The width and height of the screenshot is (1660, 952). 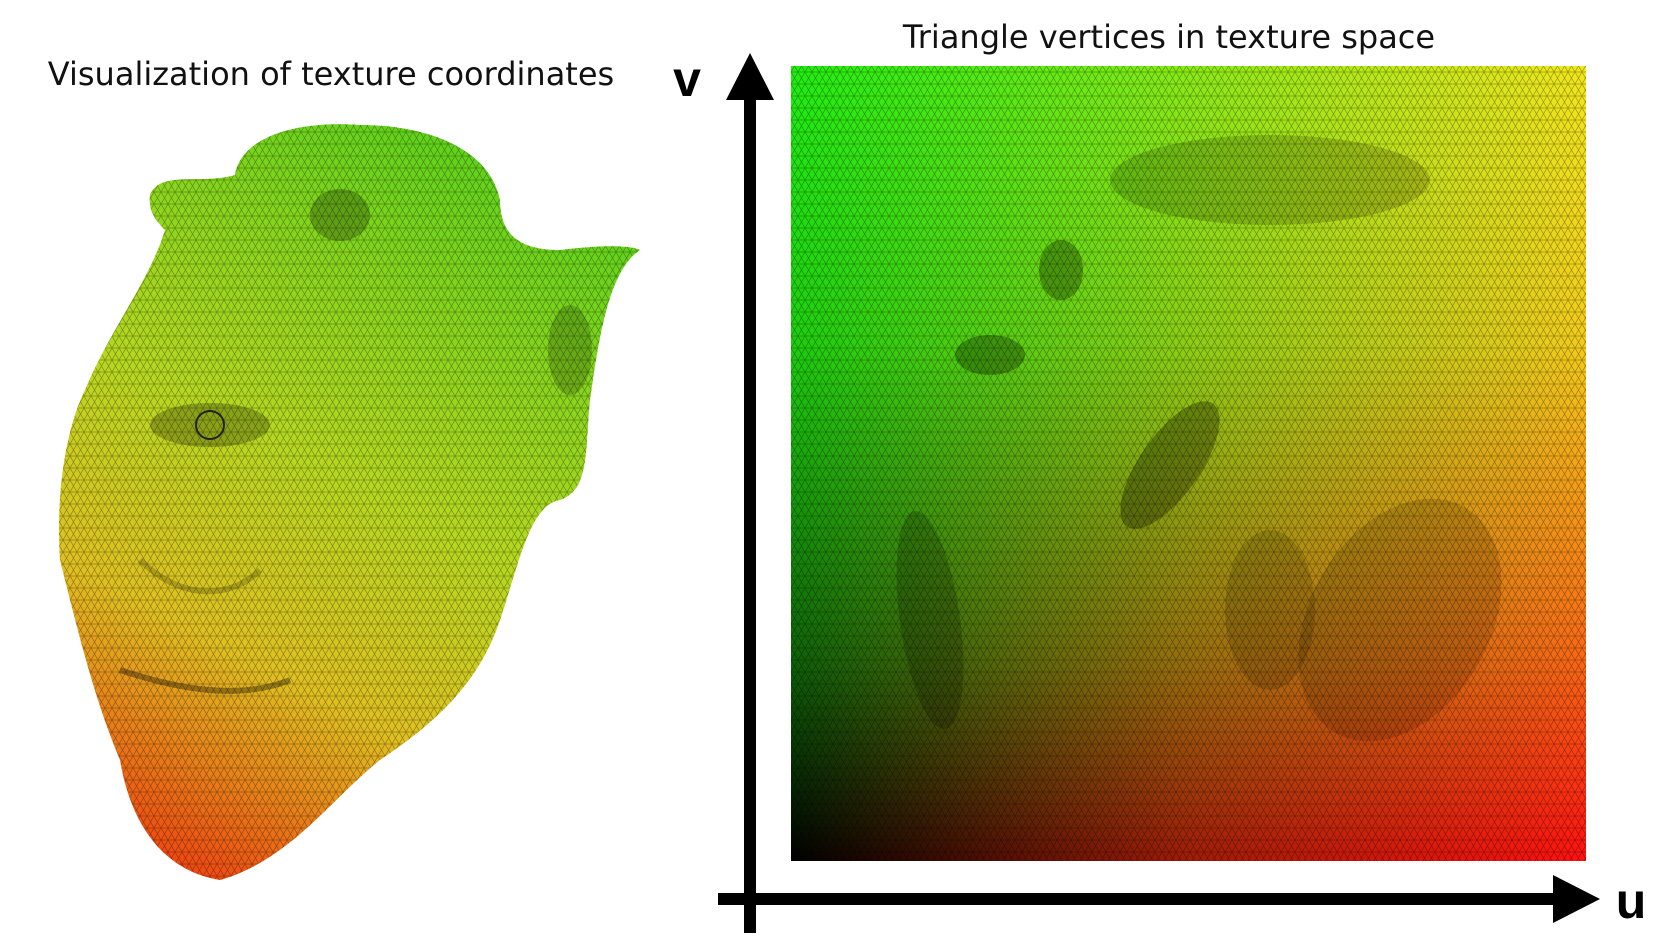 What do you see at coordinates (687, 79) in the screenshot?
I see `v-axis-label: v` at bounding box center [687, 79].